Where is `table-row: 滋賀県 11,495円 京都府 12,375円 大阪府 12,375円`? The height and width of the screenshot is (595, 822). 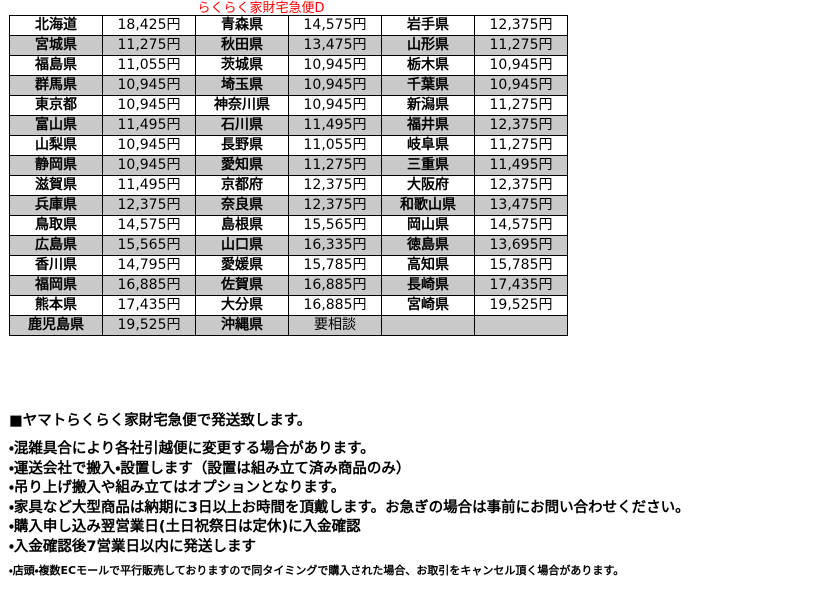
table-row: 滋賀県 11,495円 京都府 12,375円 大阪府 12,375円 is located at coordinates (288, 185).